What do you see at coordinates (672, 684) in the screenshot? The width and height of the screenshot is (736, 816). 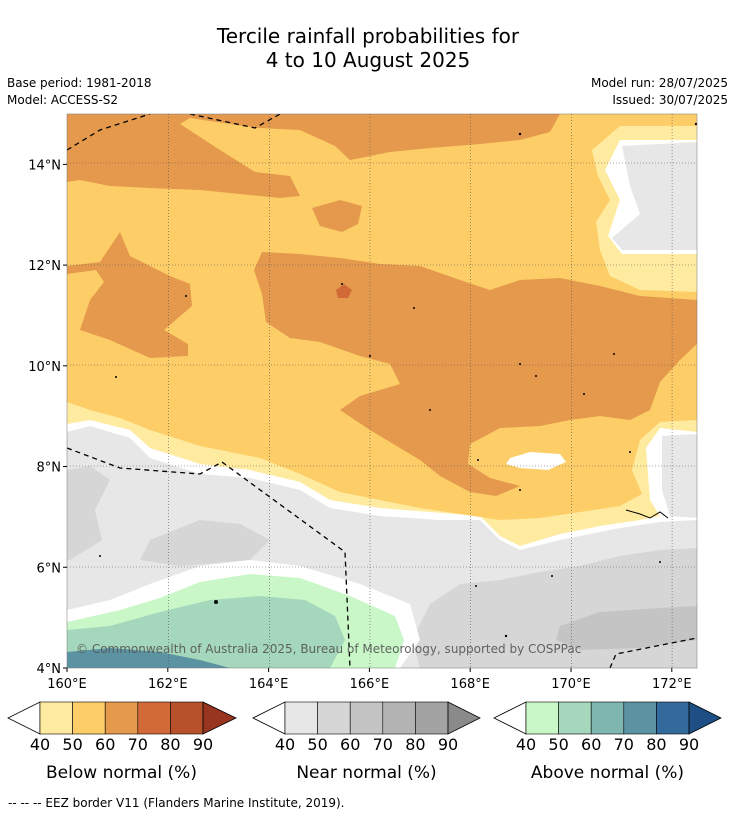 I see `x-tick-label: 172°E` at bounding box center [672, 684].